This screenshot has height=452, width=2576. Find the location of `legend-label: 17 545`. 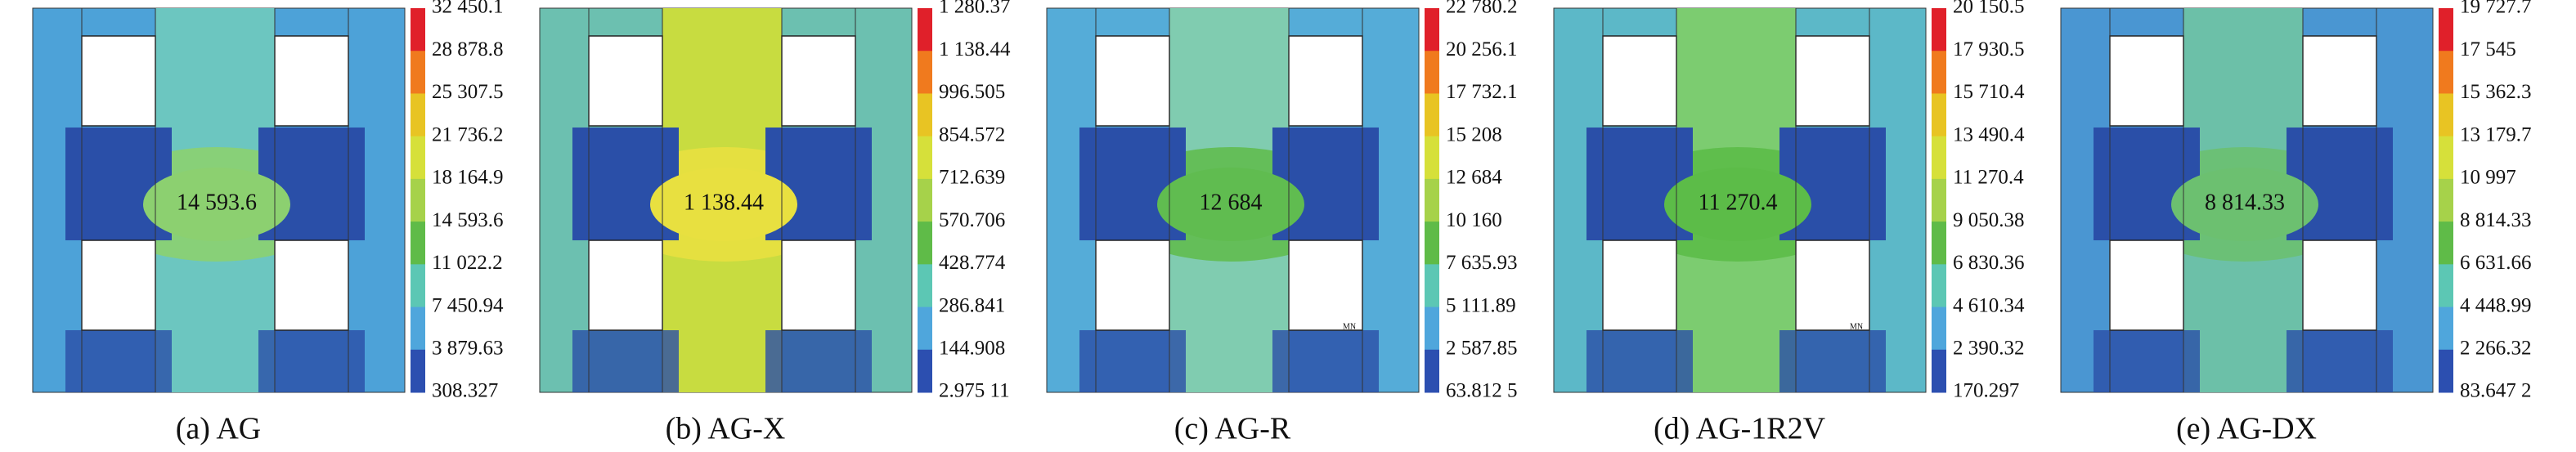

legend-label: 17 545 is located at coordinates (2488, 49).